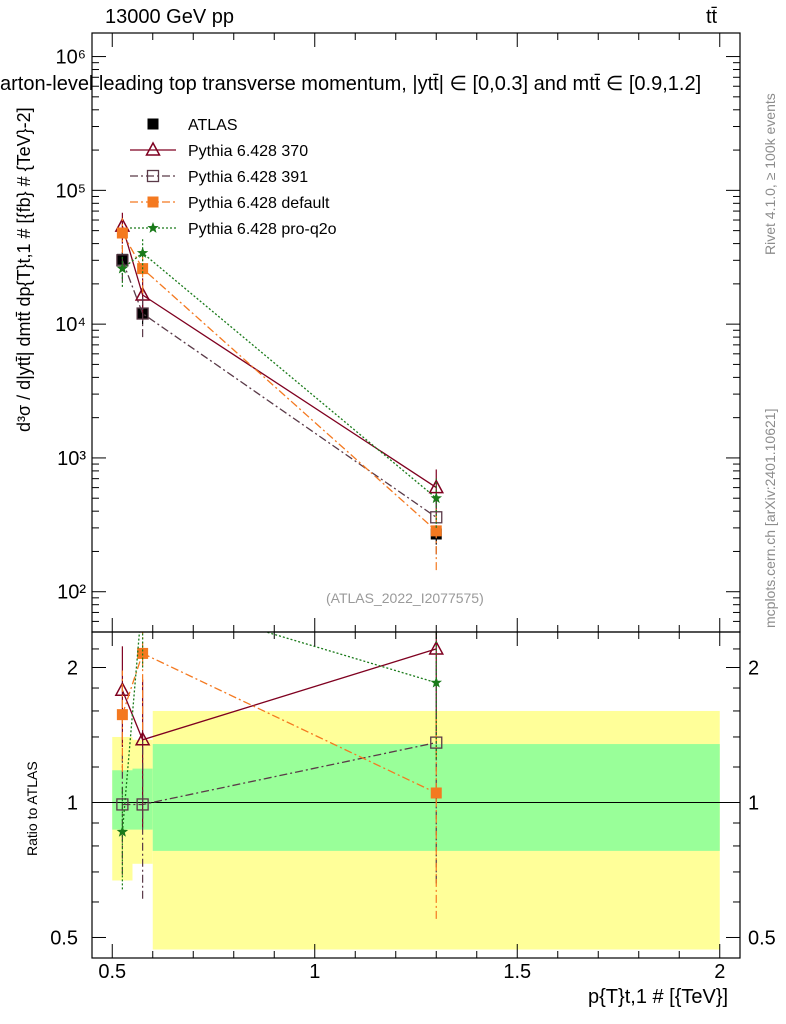 Image resolution: width=786 pixels, height=1024 pixels. I want to click on ratio-ytick-label-left: 1, so click(72, 803).